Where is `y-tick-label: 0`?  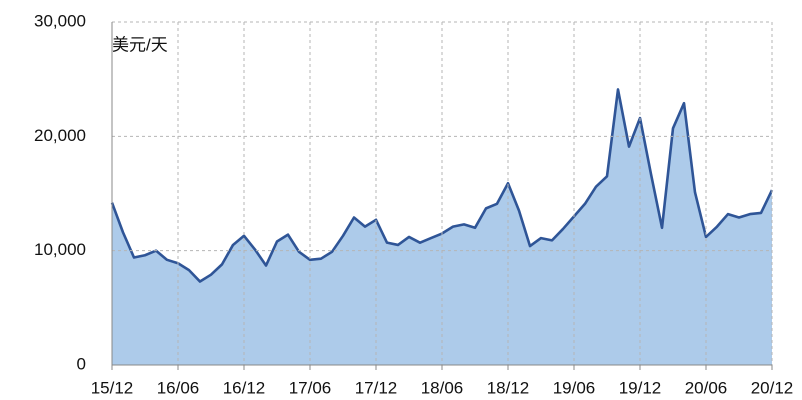 y-tick-label: 0 is located at coordinates (81, 363).